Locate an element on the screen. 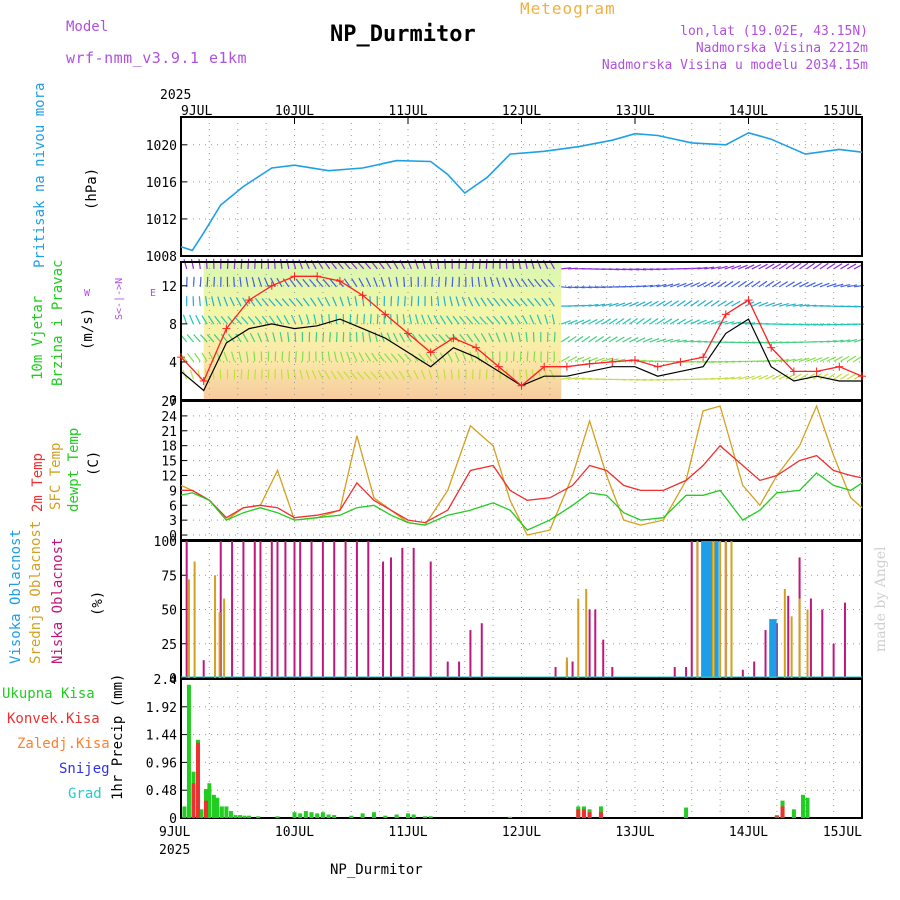 The image size is (900, 900). y-tick-label: 9 is located at coordinates (173, 491).